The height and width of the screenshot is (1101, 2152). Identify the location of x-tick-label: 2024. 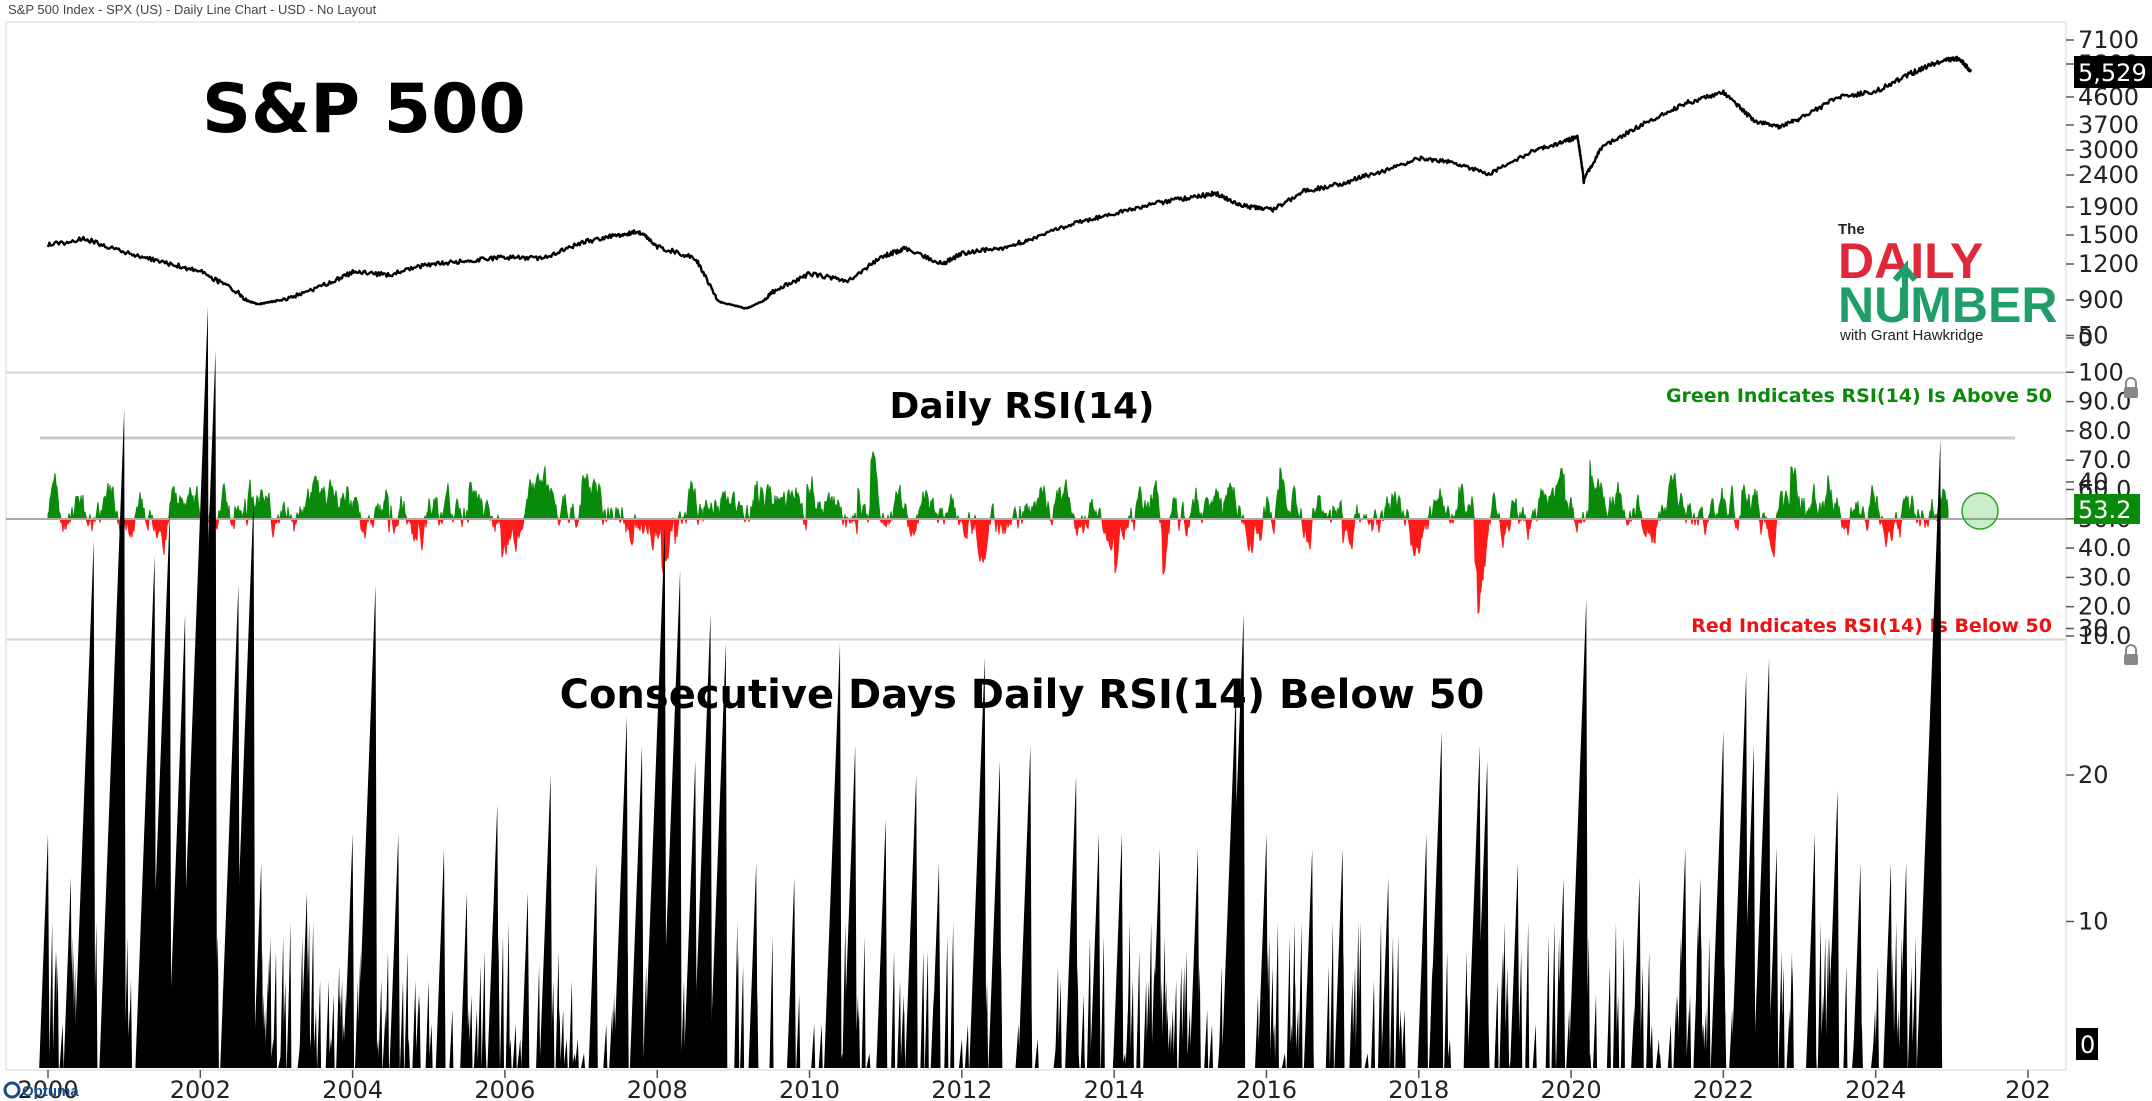
(1875, 1088).